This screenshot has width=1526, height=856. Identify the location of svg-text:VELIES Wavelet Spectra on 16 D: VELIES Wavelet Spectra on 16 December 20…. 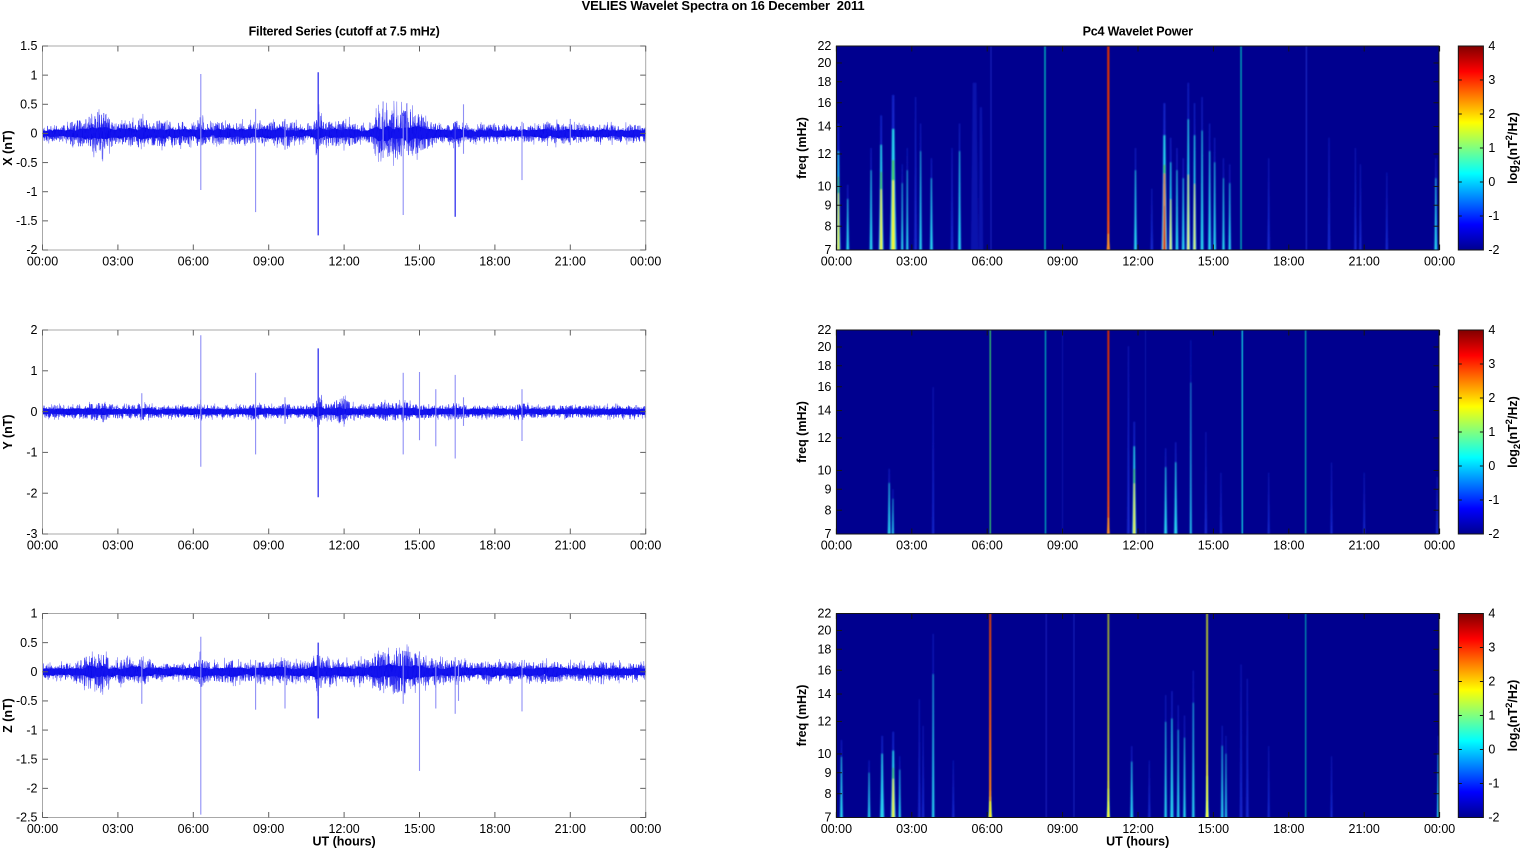
(723, 6).